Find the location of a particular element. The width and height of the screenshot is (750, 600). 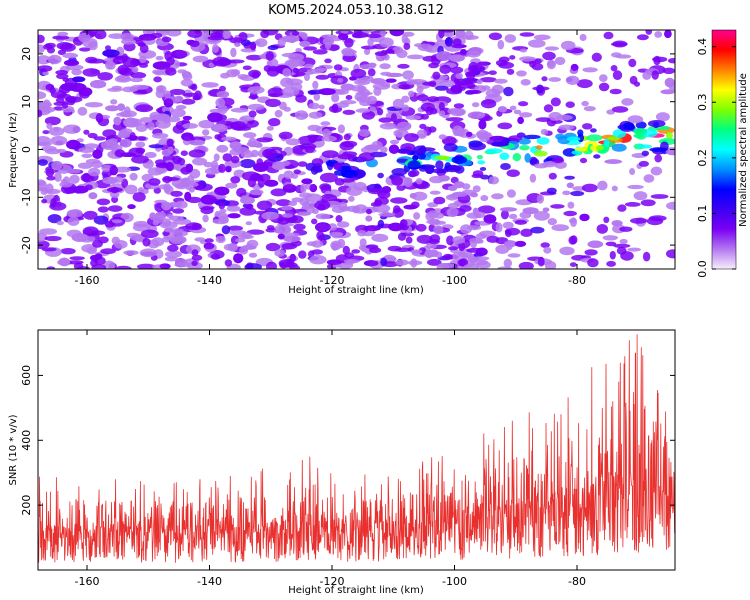

x-tick-label: -140 is located at coordinates (209, 280).